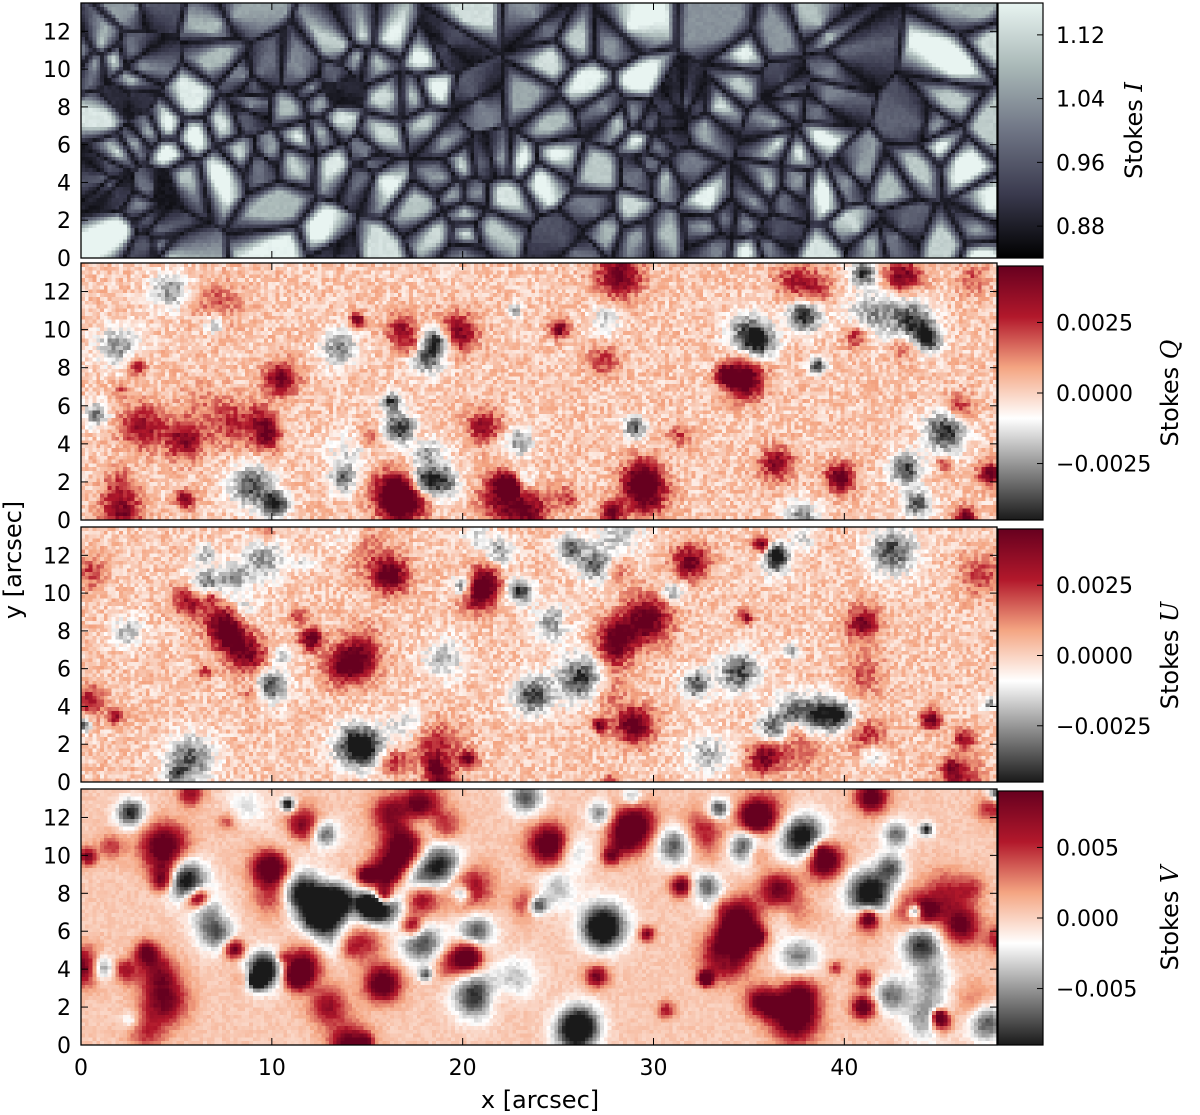 This screenshot has width=1200, height=1115. What do you see at coordinates (1134, 87) in the screenshot?
I see `colorbar-title-symbol: I` at bounding box center [1134, 87].